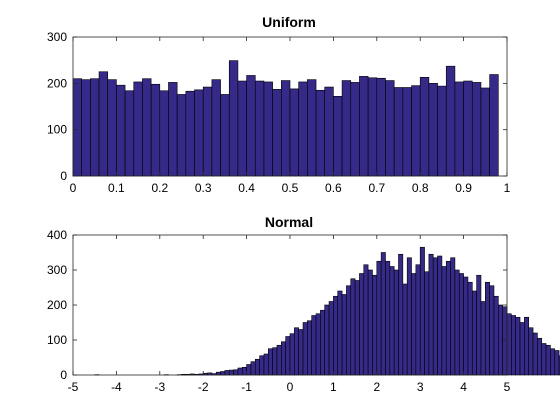 The width and height of the screenshot is (560, 420). I want to click on uniform-x-tick-label: 0.5, so click(290, 188).